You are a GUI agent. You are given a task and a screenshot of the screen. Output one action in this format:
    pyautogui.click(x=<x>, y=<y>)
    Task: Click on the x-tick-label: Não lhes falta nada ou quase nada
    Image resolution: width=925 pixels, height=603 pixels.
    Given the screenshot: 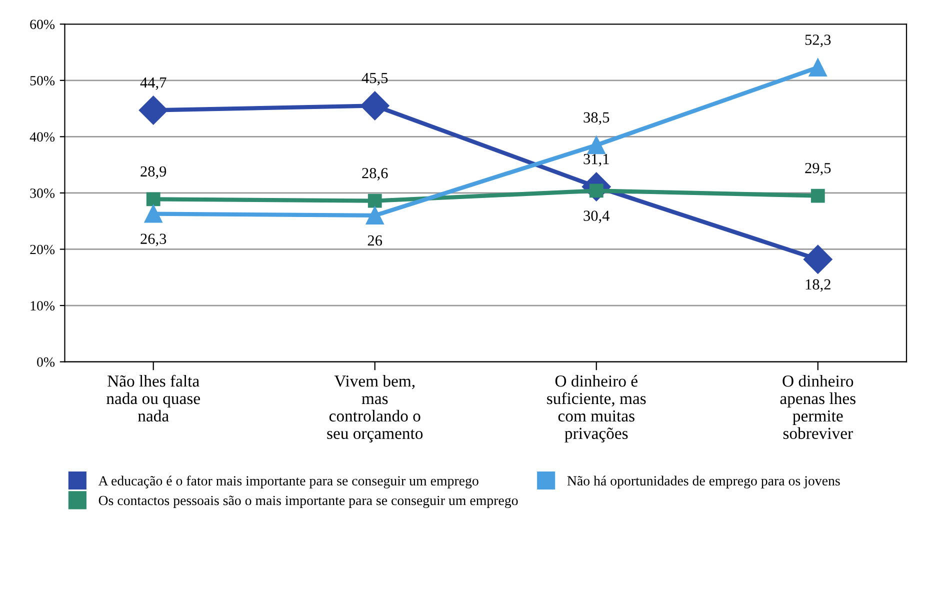 What is the action you would take?
    pyautogui.click(x=153, y=398)
    